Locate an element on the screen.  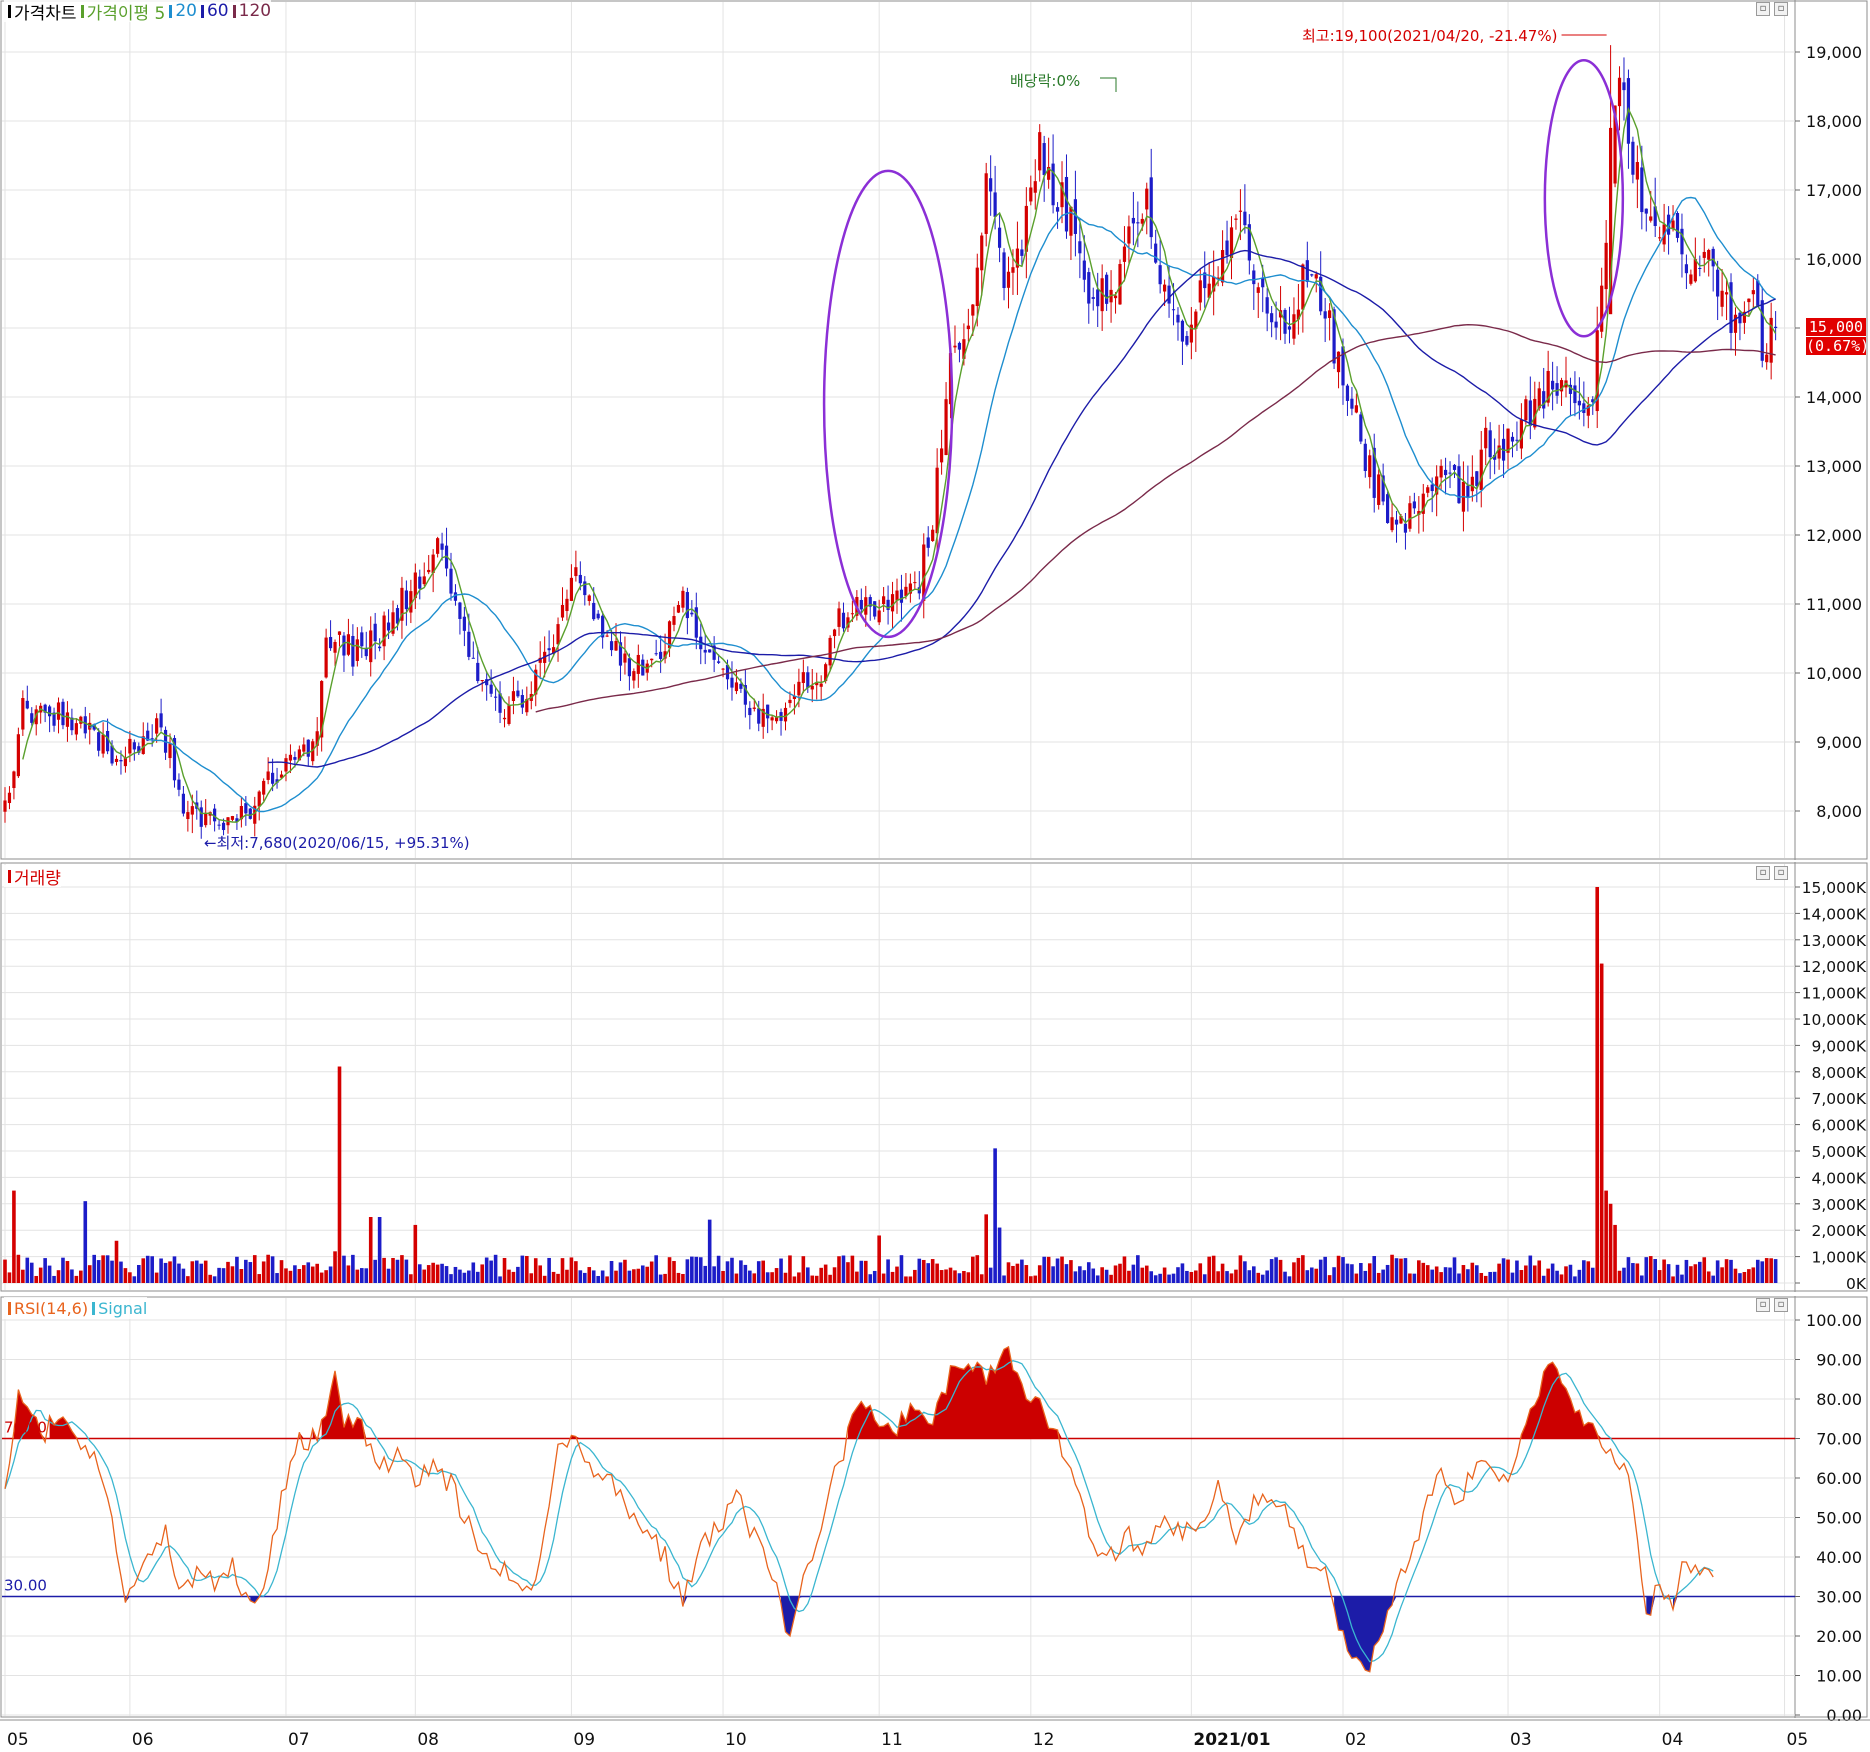
y-tick-label: 12,000 is located at coordinates (1834, 535).